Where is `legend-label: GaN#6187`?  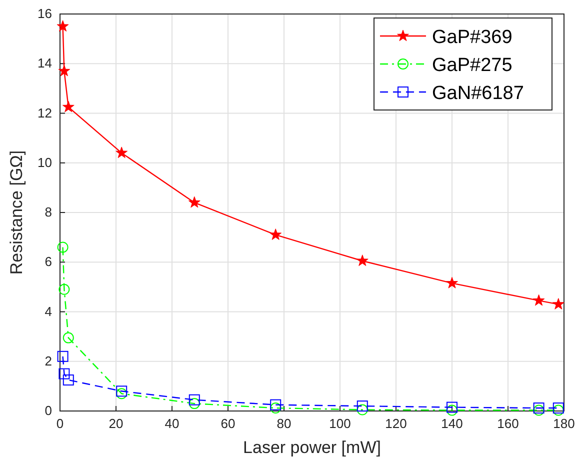
legend-label: GaN#6187 is located at coordinates (478, 93).